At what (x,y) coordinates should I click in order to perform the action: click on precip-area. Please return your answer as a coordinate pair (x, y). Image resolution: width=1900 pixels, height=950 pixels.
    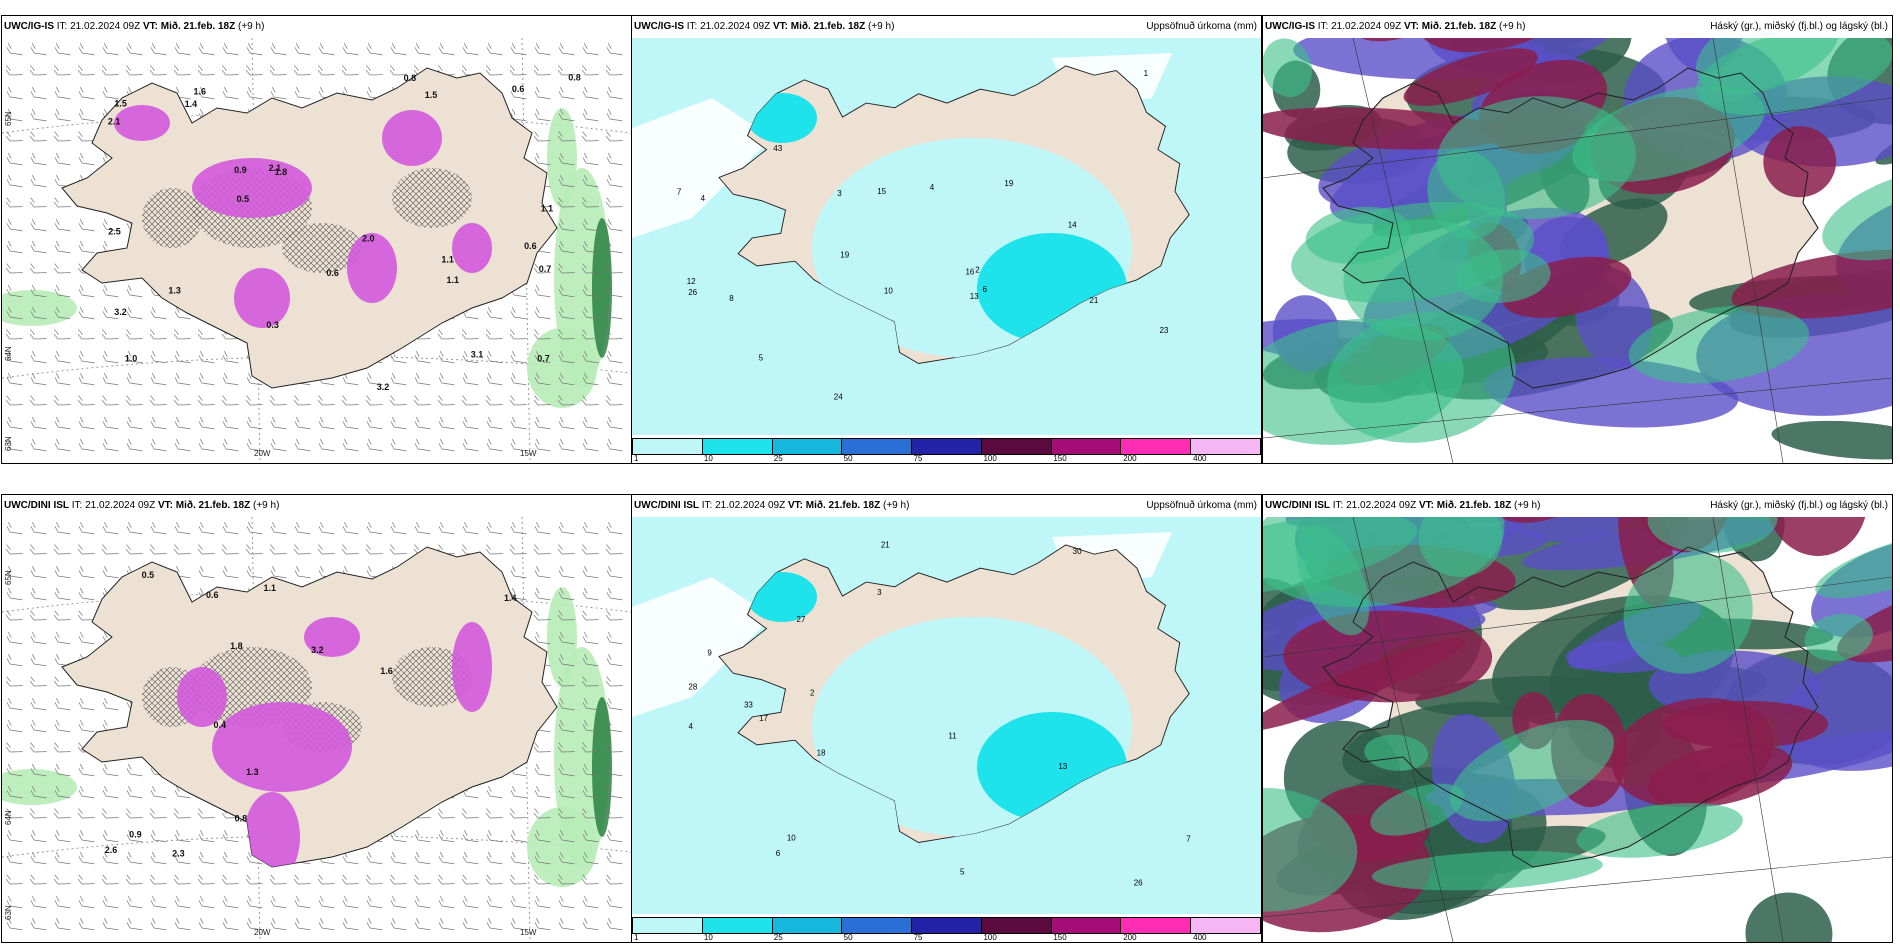
    Looking at the image, I should click on (472, 248).